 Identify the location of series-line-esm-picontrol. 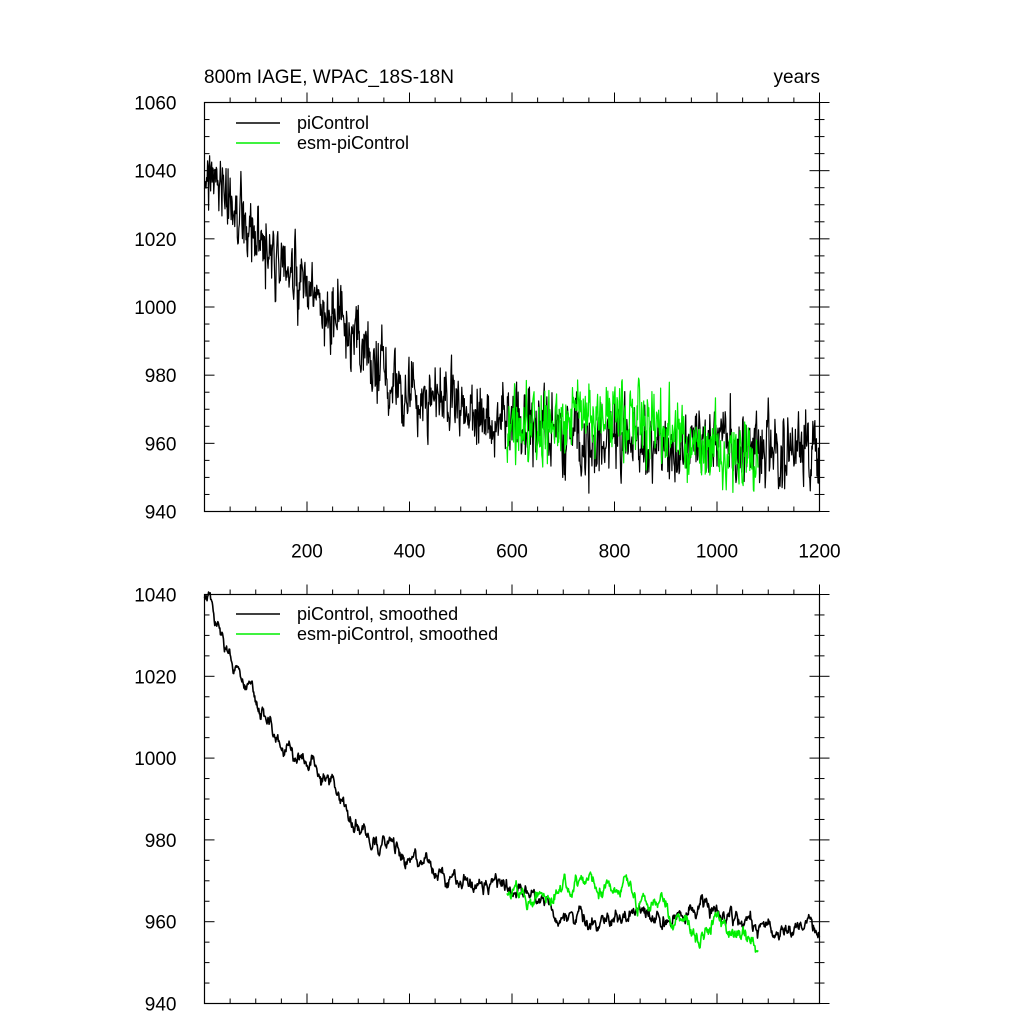
(632, 435).